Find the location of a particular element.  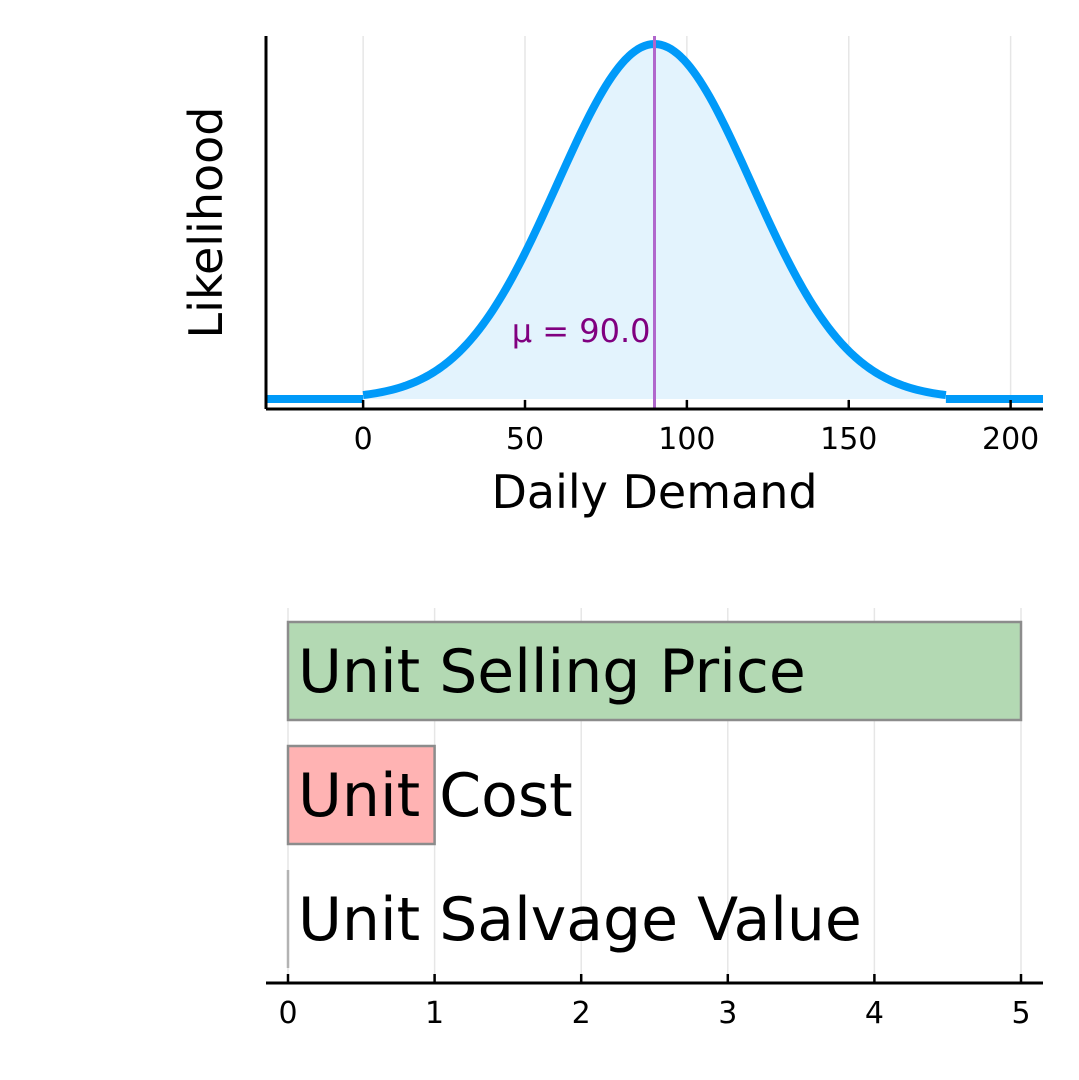

top-tick-label-200: 200 is located at coordinates (1010, 439).